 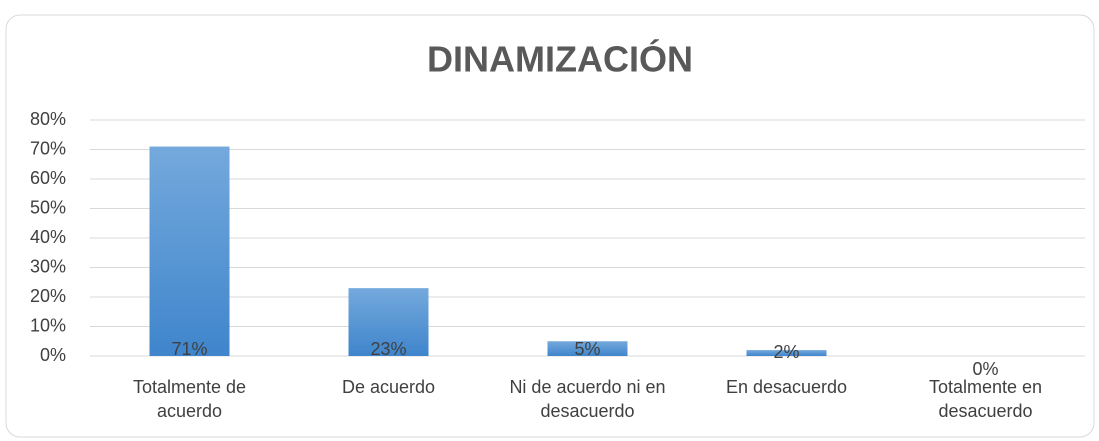 I want to click on y-tick-label: 50%, so click(x=48, y=207).